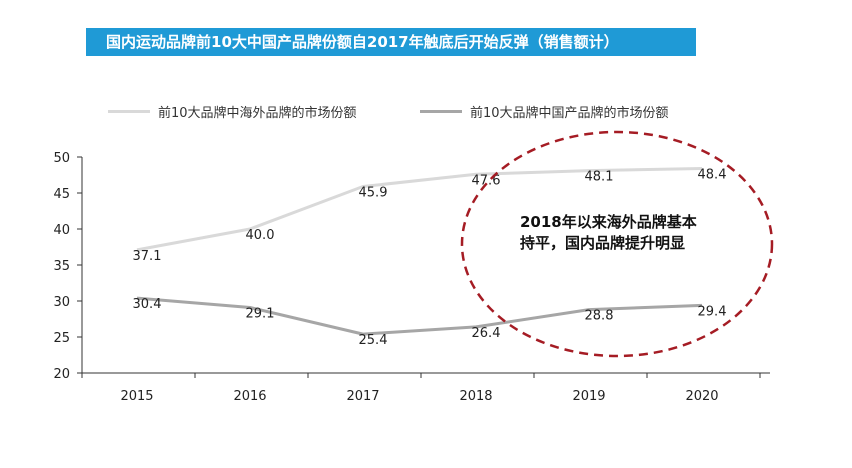 This screenshot has width=852, height=468. I want to click on data-label: 40.0, so click(260, 235).